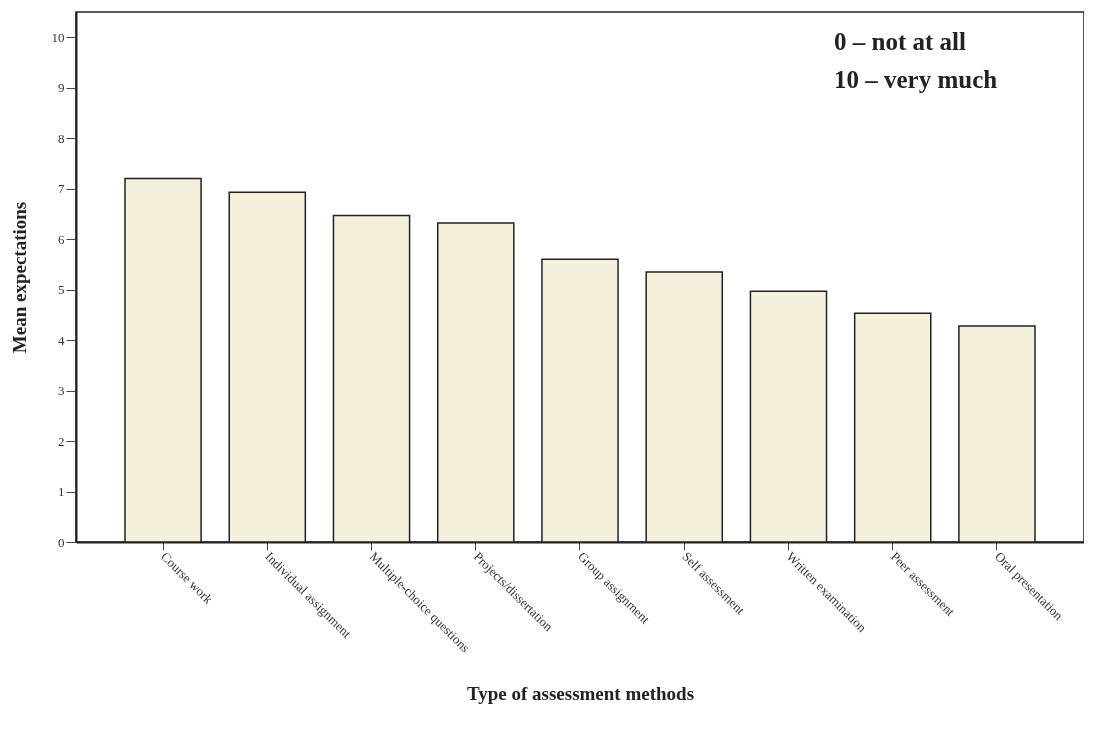 The width and height of the screenshot is (1110, 756). I want to click on y-tick-label: 6, so click(61, 239).